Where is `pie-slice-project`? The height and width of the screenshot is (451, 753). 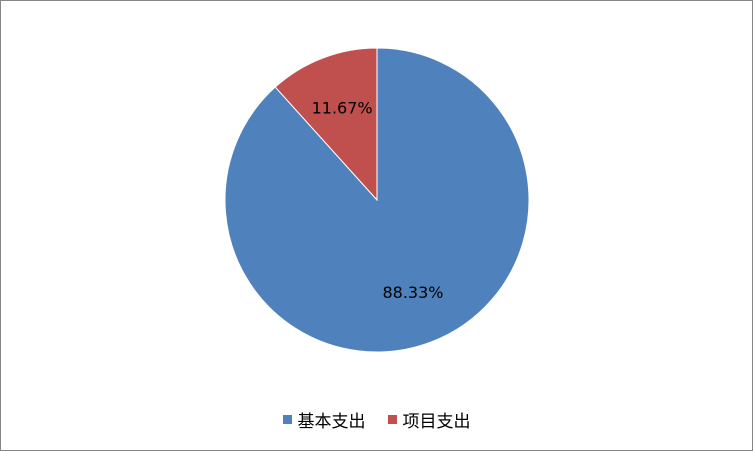
pie-slice-project is located at coordinates (326, 124).